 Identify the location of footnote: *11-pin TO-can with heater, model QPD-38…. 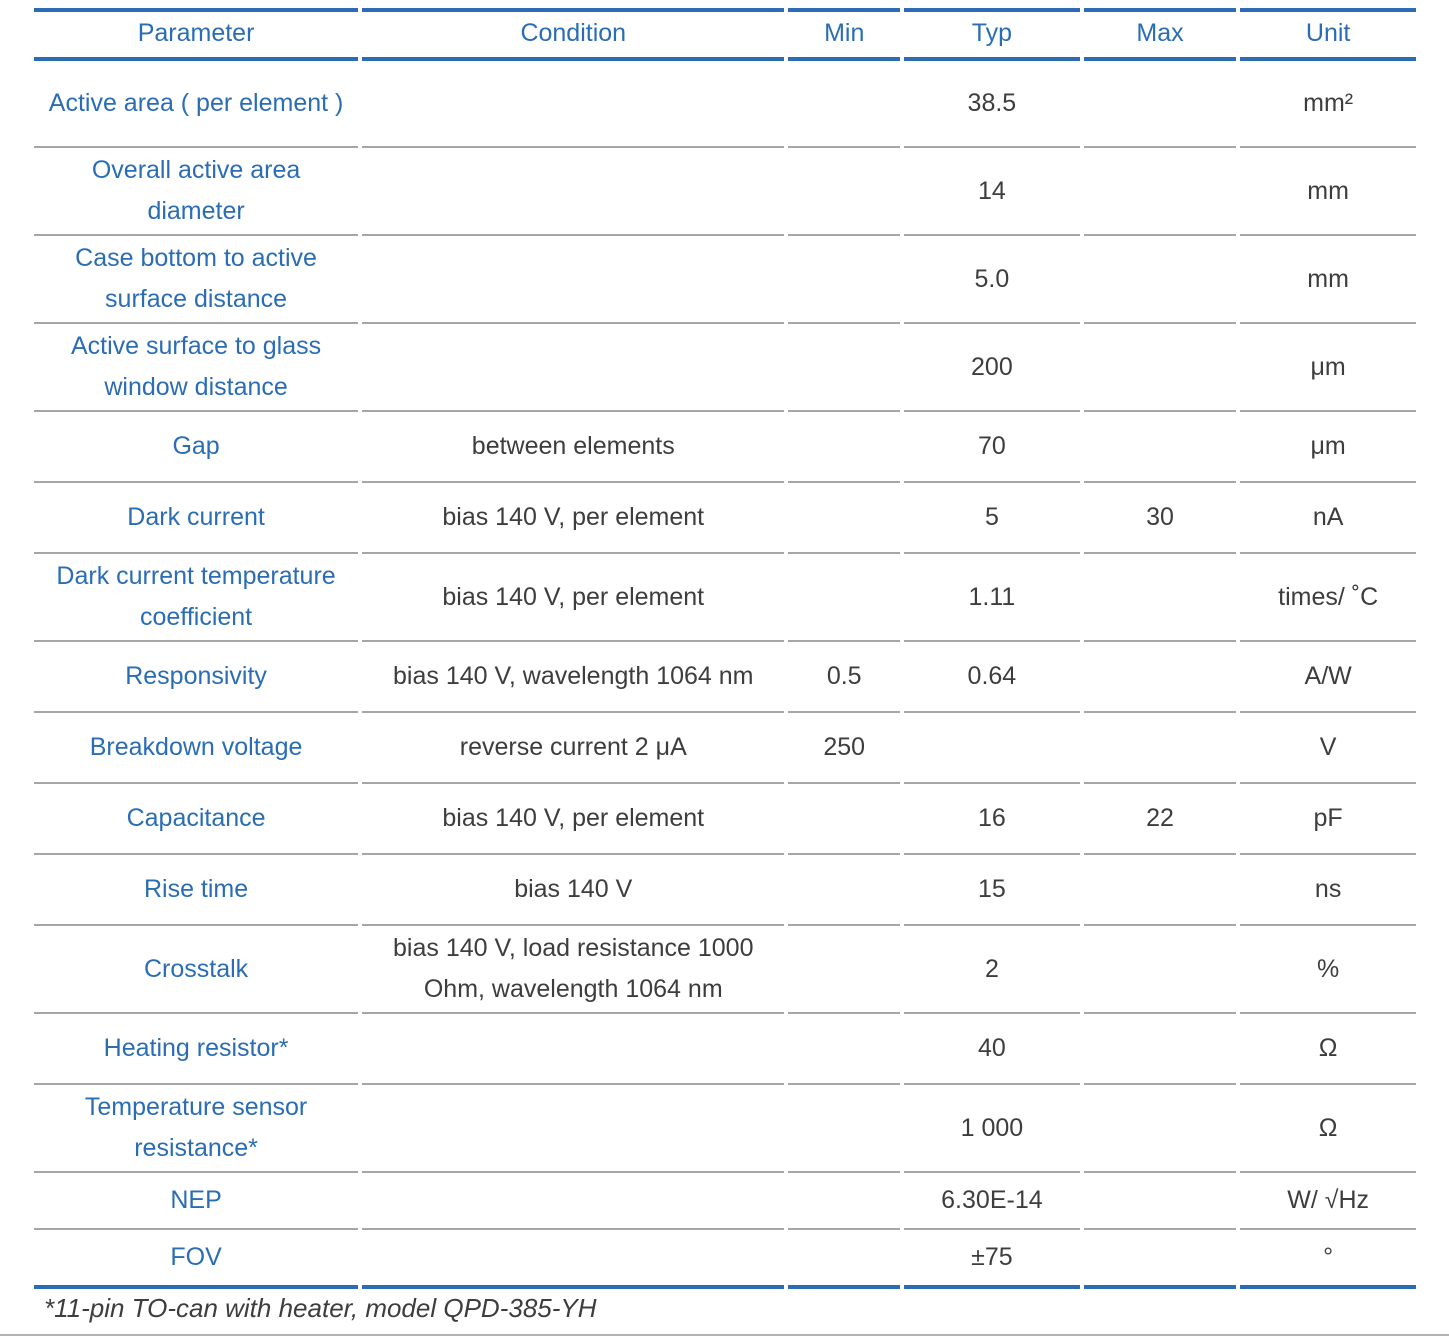
(320, 1308).